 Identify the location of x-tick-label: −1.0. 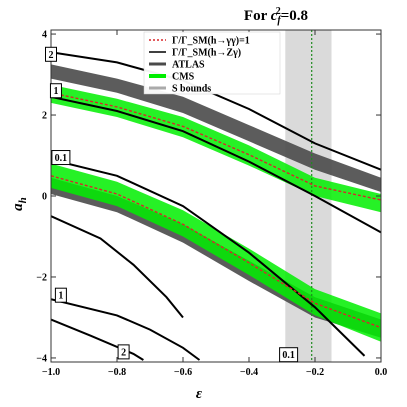
(51, 372).